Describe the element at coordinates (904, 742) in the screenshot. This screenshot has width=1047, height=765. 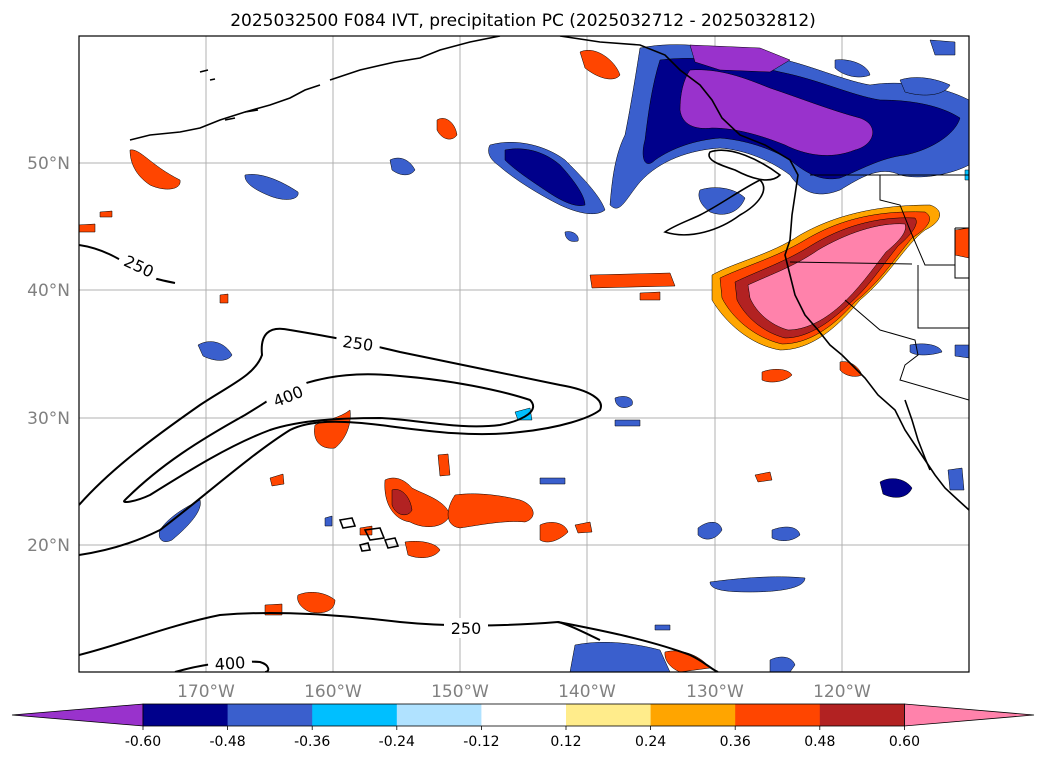
I see `colorbar-tick-label: 0.60` at that location.